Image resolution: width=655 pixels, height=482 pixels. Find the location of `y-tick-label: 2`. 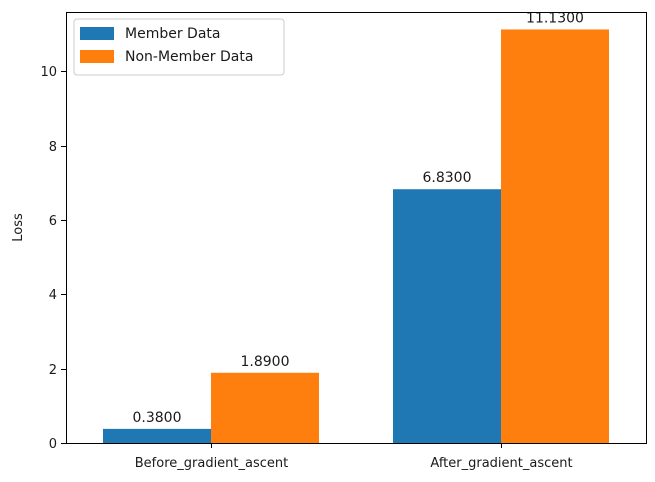

y-tick-label: 2 is located at coordinates (53, 370).